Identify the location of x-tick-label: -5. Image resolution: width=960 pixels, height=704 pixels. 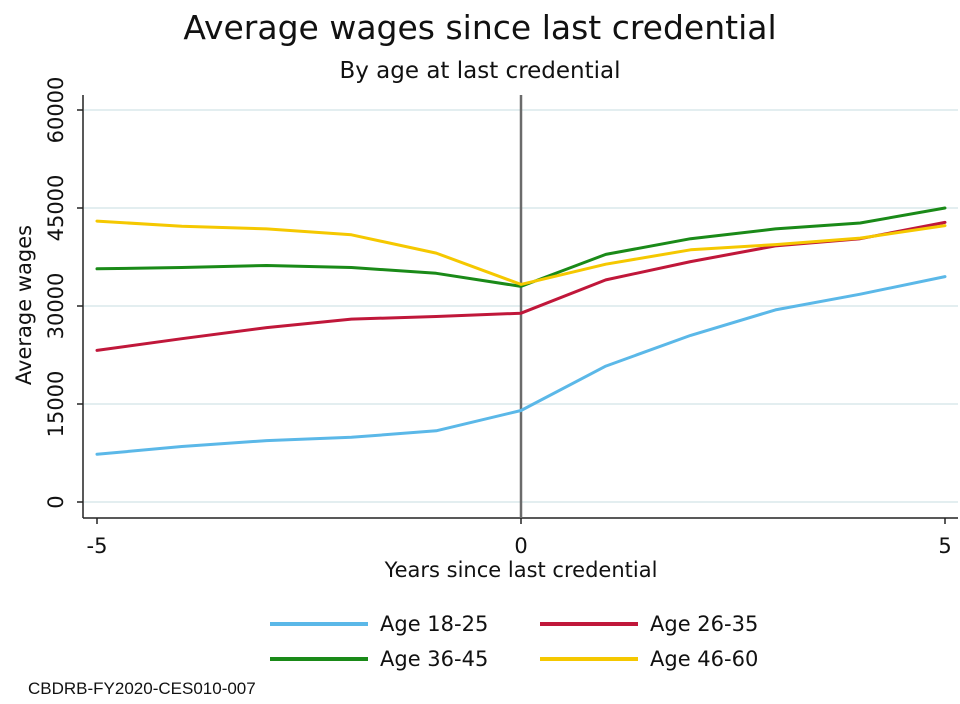
(97, 546).